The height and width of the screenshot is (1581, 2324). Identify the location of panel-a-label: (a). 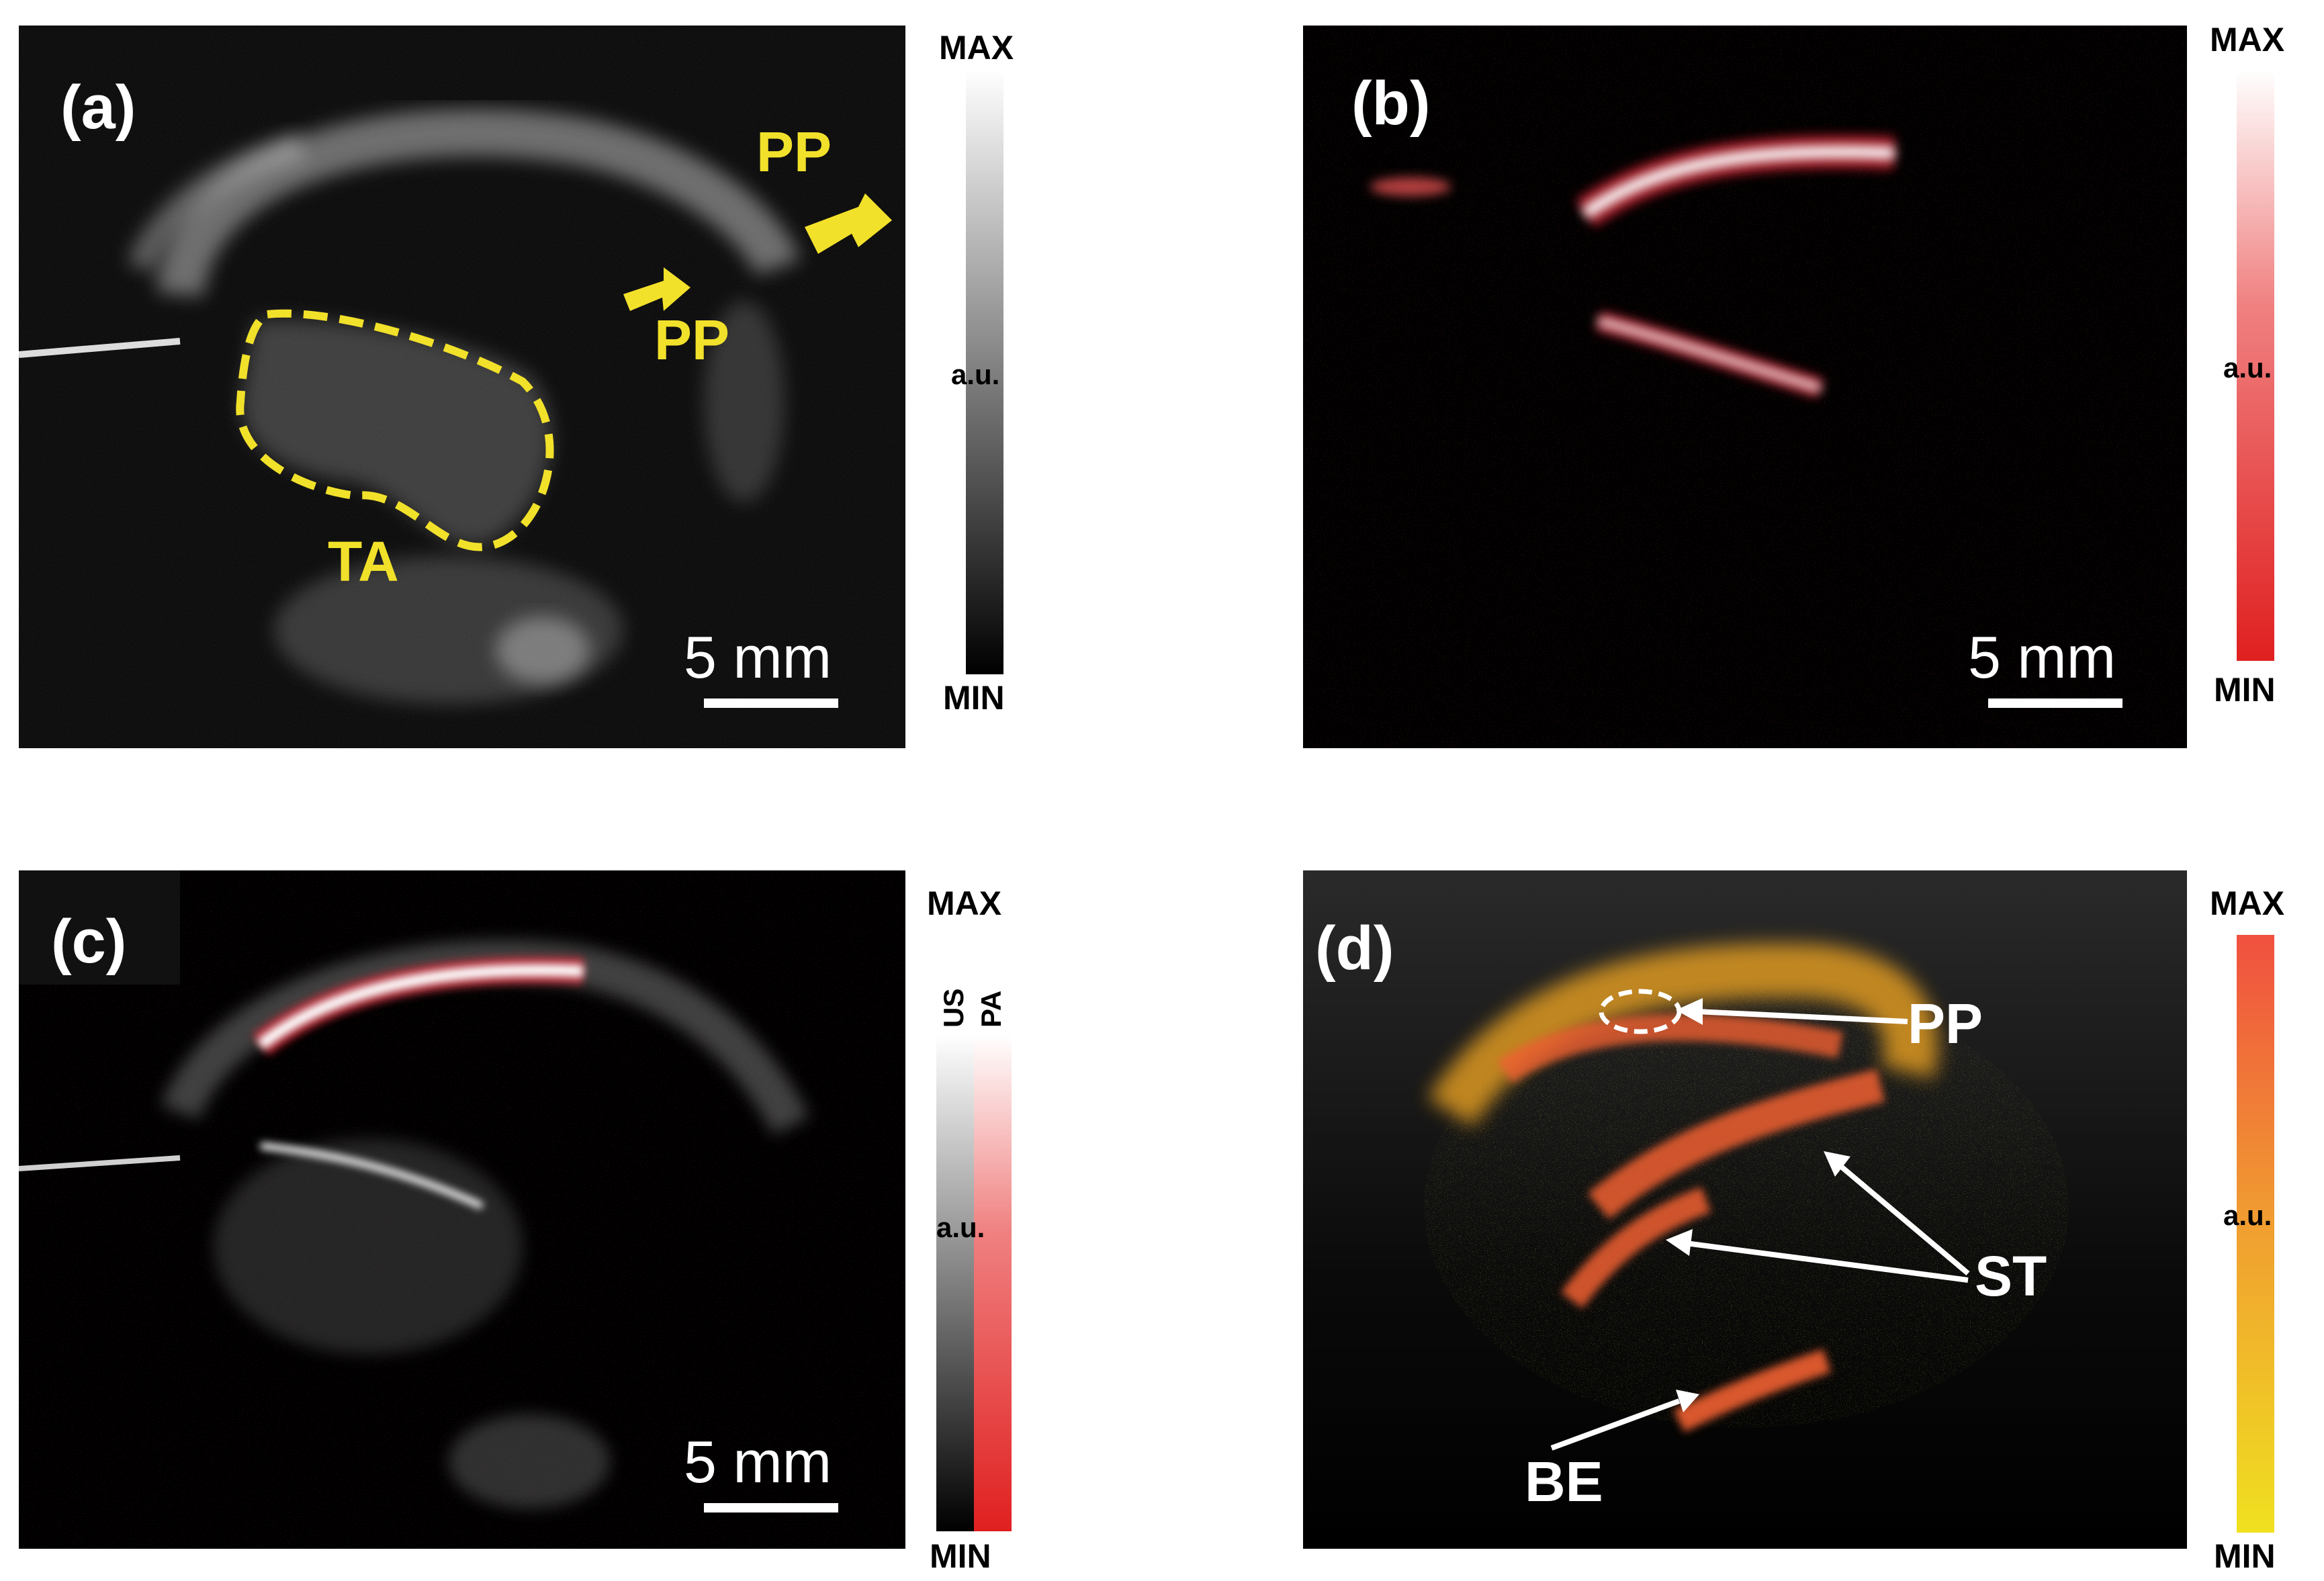
(98, 107).